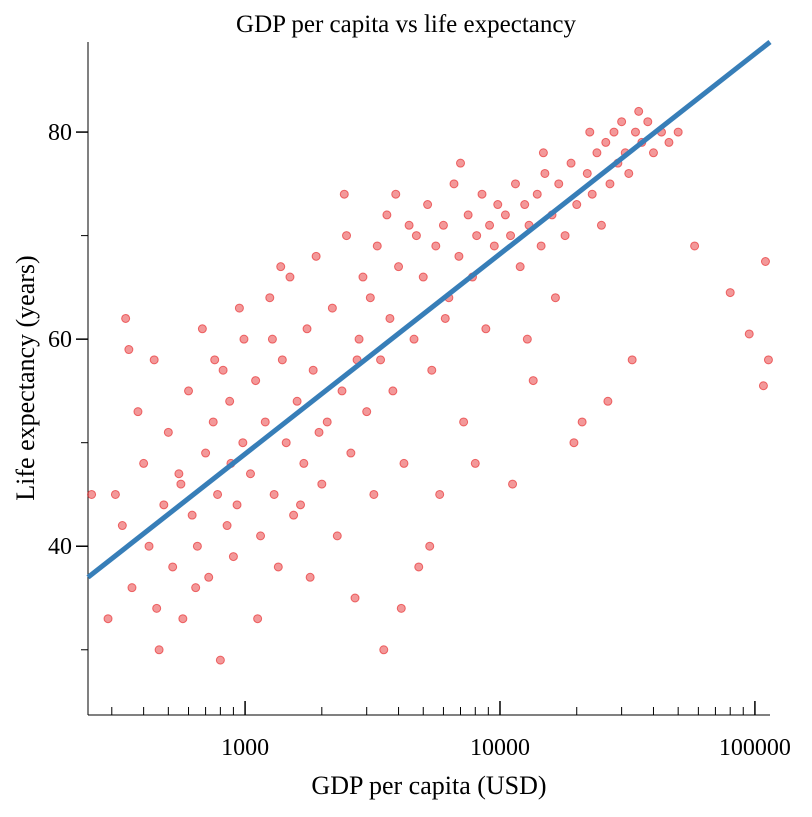 Image resolution: width=812 pixels, height=817 pixels. What do you see at coordinates (60, 547) in the screenshot?
I see `y-tick-label: 40` at bounding box center [60, 547].